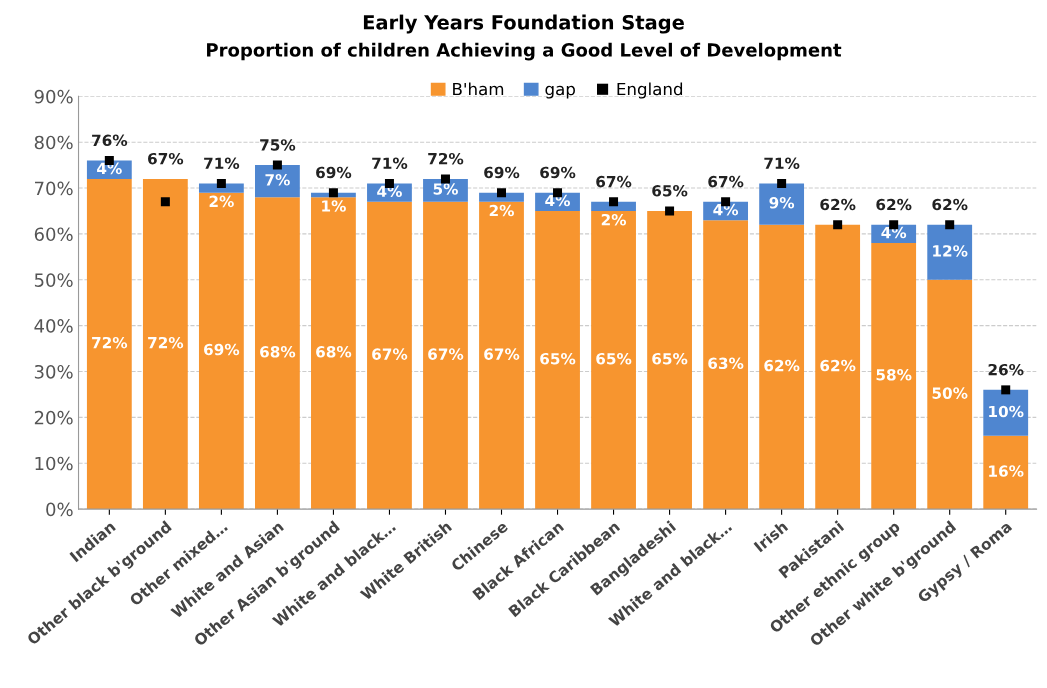 This screenshot has height=688, width=1047. Describe the element at coordinates (53, 326) in the screenshot. I see `y-tick-label: 40%` at that location.